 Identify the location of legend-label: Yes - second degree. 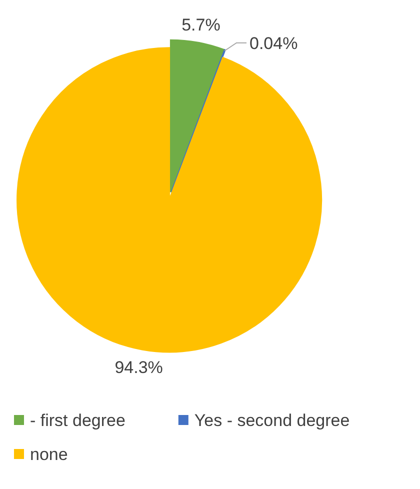
(272, 420).